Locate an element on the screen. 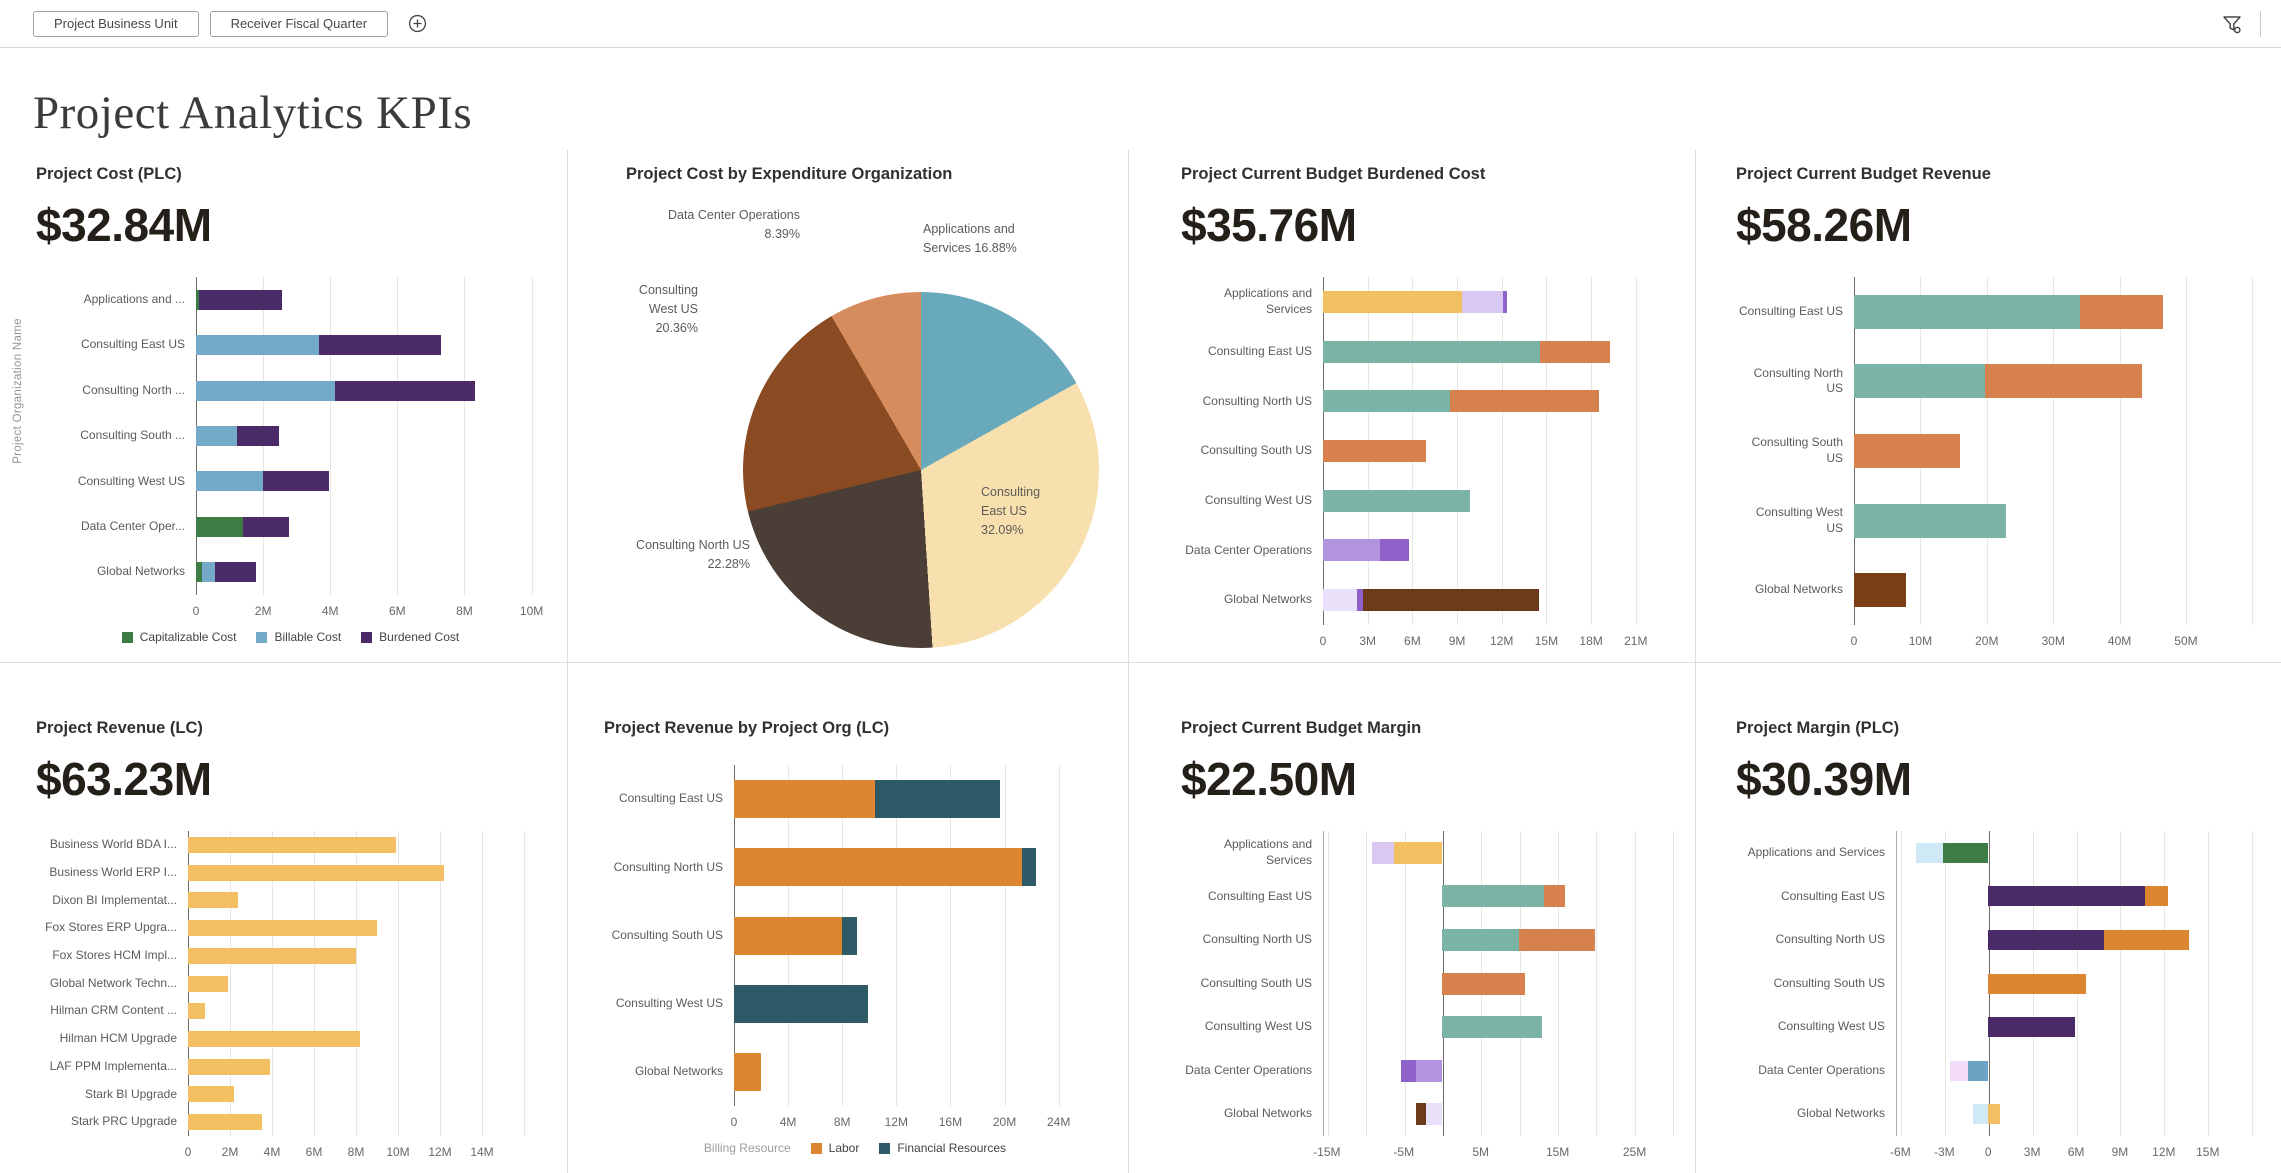 The width and height of the screenshot is (2281, 1173). legend-item: Burdened Cost is located at coordinates (410, 637).